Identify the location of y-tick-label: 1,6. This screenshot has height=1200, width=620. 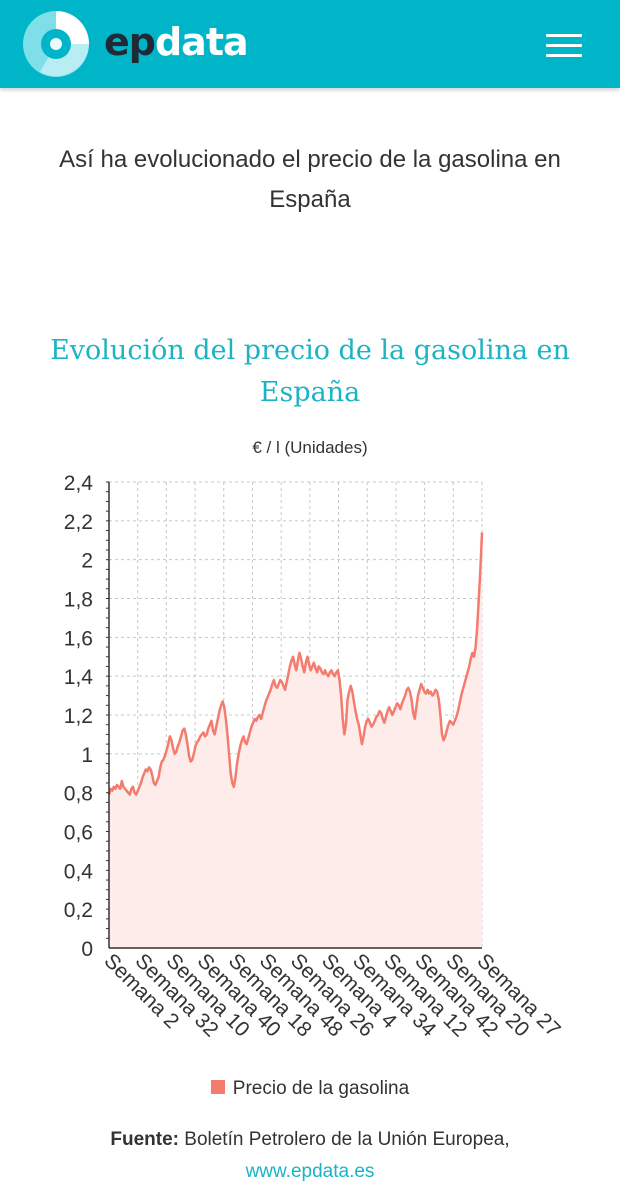
(78, 638).